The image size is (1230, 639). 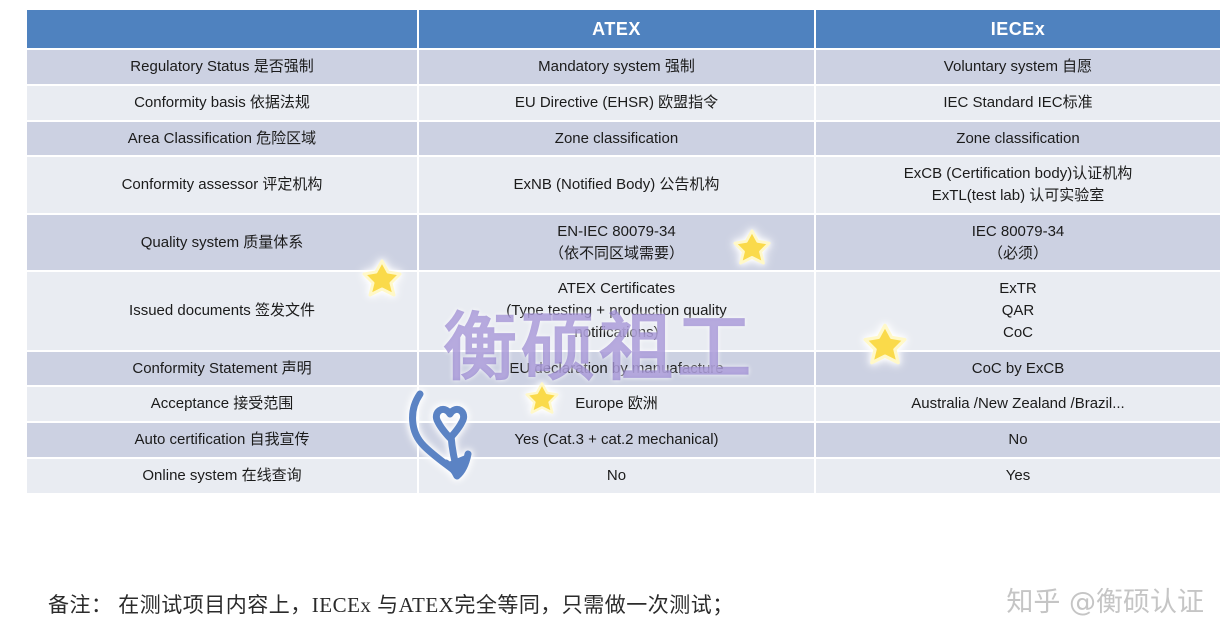 I want to click on cell-iecex: Voluntary system 自愿, so click(x=1018, y=67).